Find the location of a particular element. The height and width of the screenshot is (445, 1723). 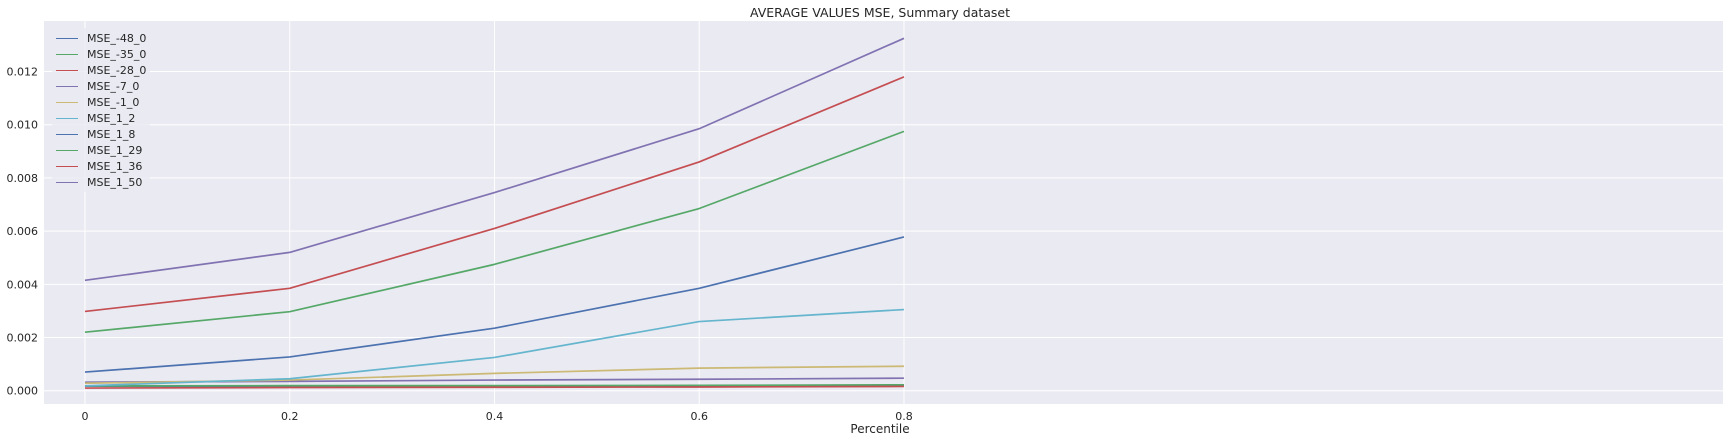

chart-title: AVERAGE VALUES MSE, Summary dataset is located at coordinates (880, 12).